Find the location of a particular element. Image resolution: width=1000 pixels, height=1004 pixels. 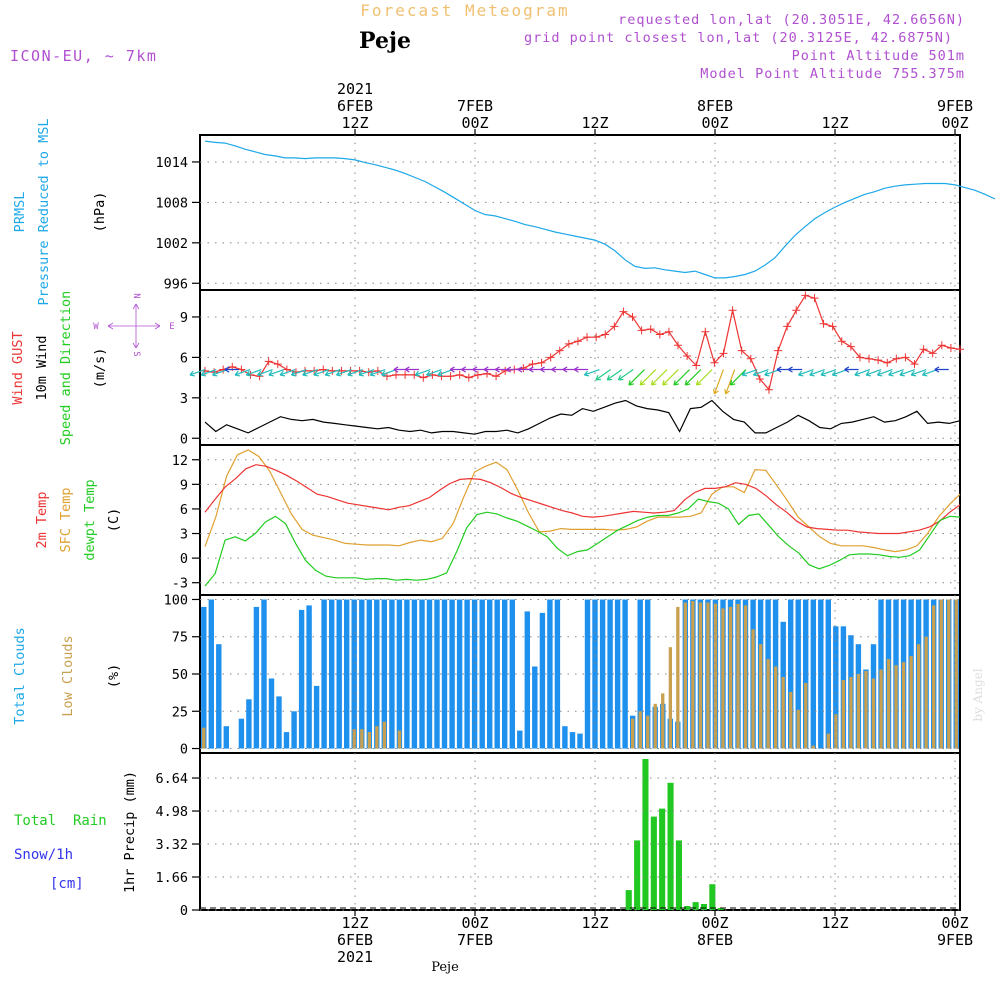

temp-label-2m: 2m Temp is located at coordinates (42, 520).